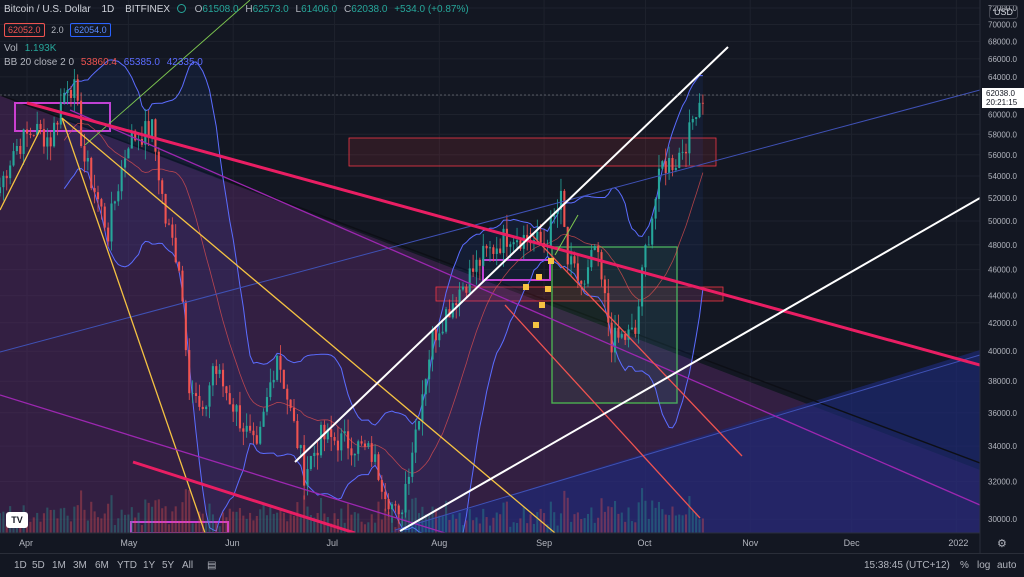  I want to click on sell-button: 62052.0, so click(24, 30).